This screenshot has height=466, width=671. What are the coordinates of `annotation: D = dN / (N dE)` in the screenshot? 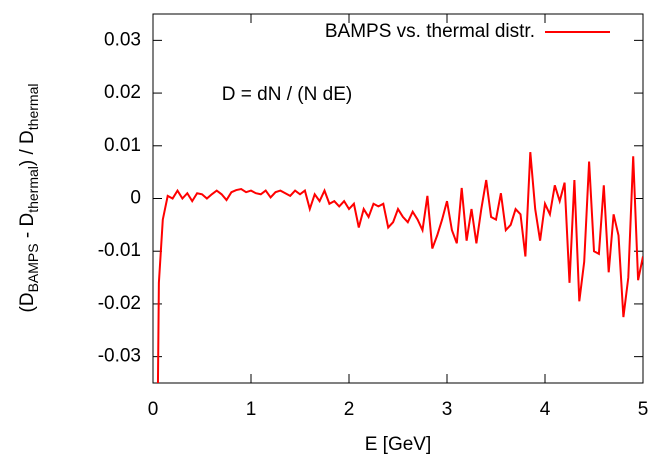 It's located at (287, 94).